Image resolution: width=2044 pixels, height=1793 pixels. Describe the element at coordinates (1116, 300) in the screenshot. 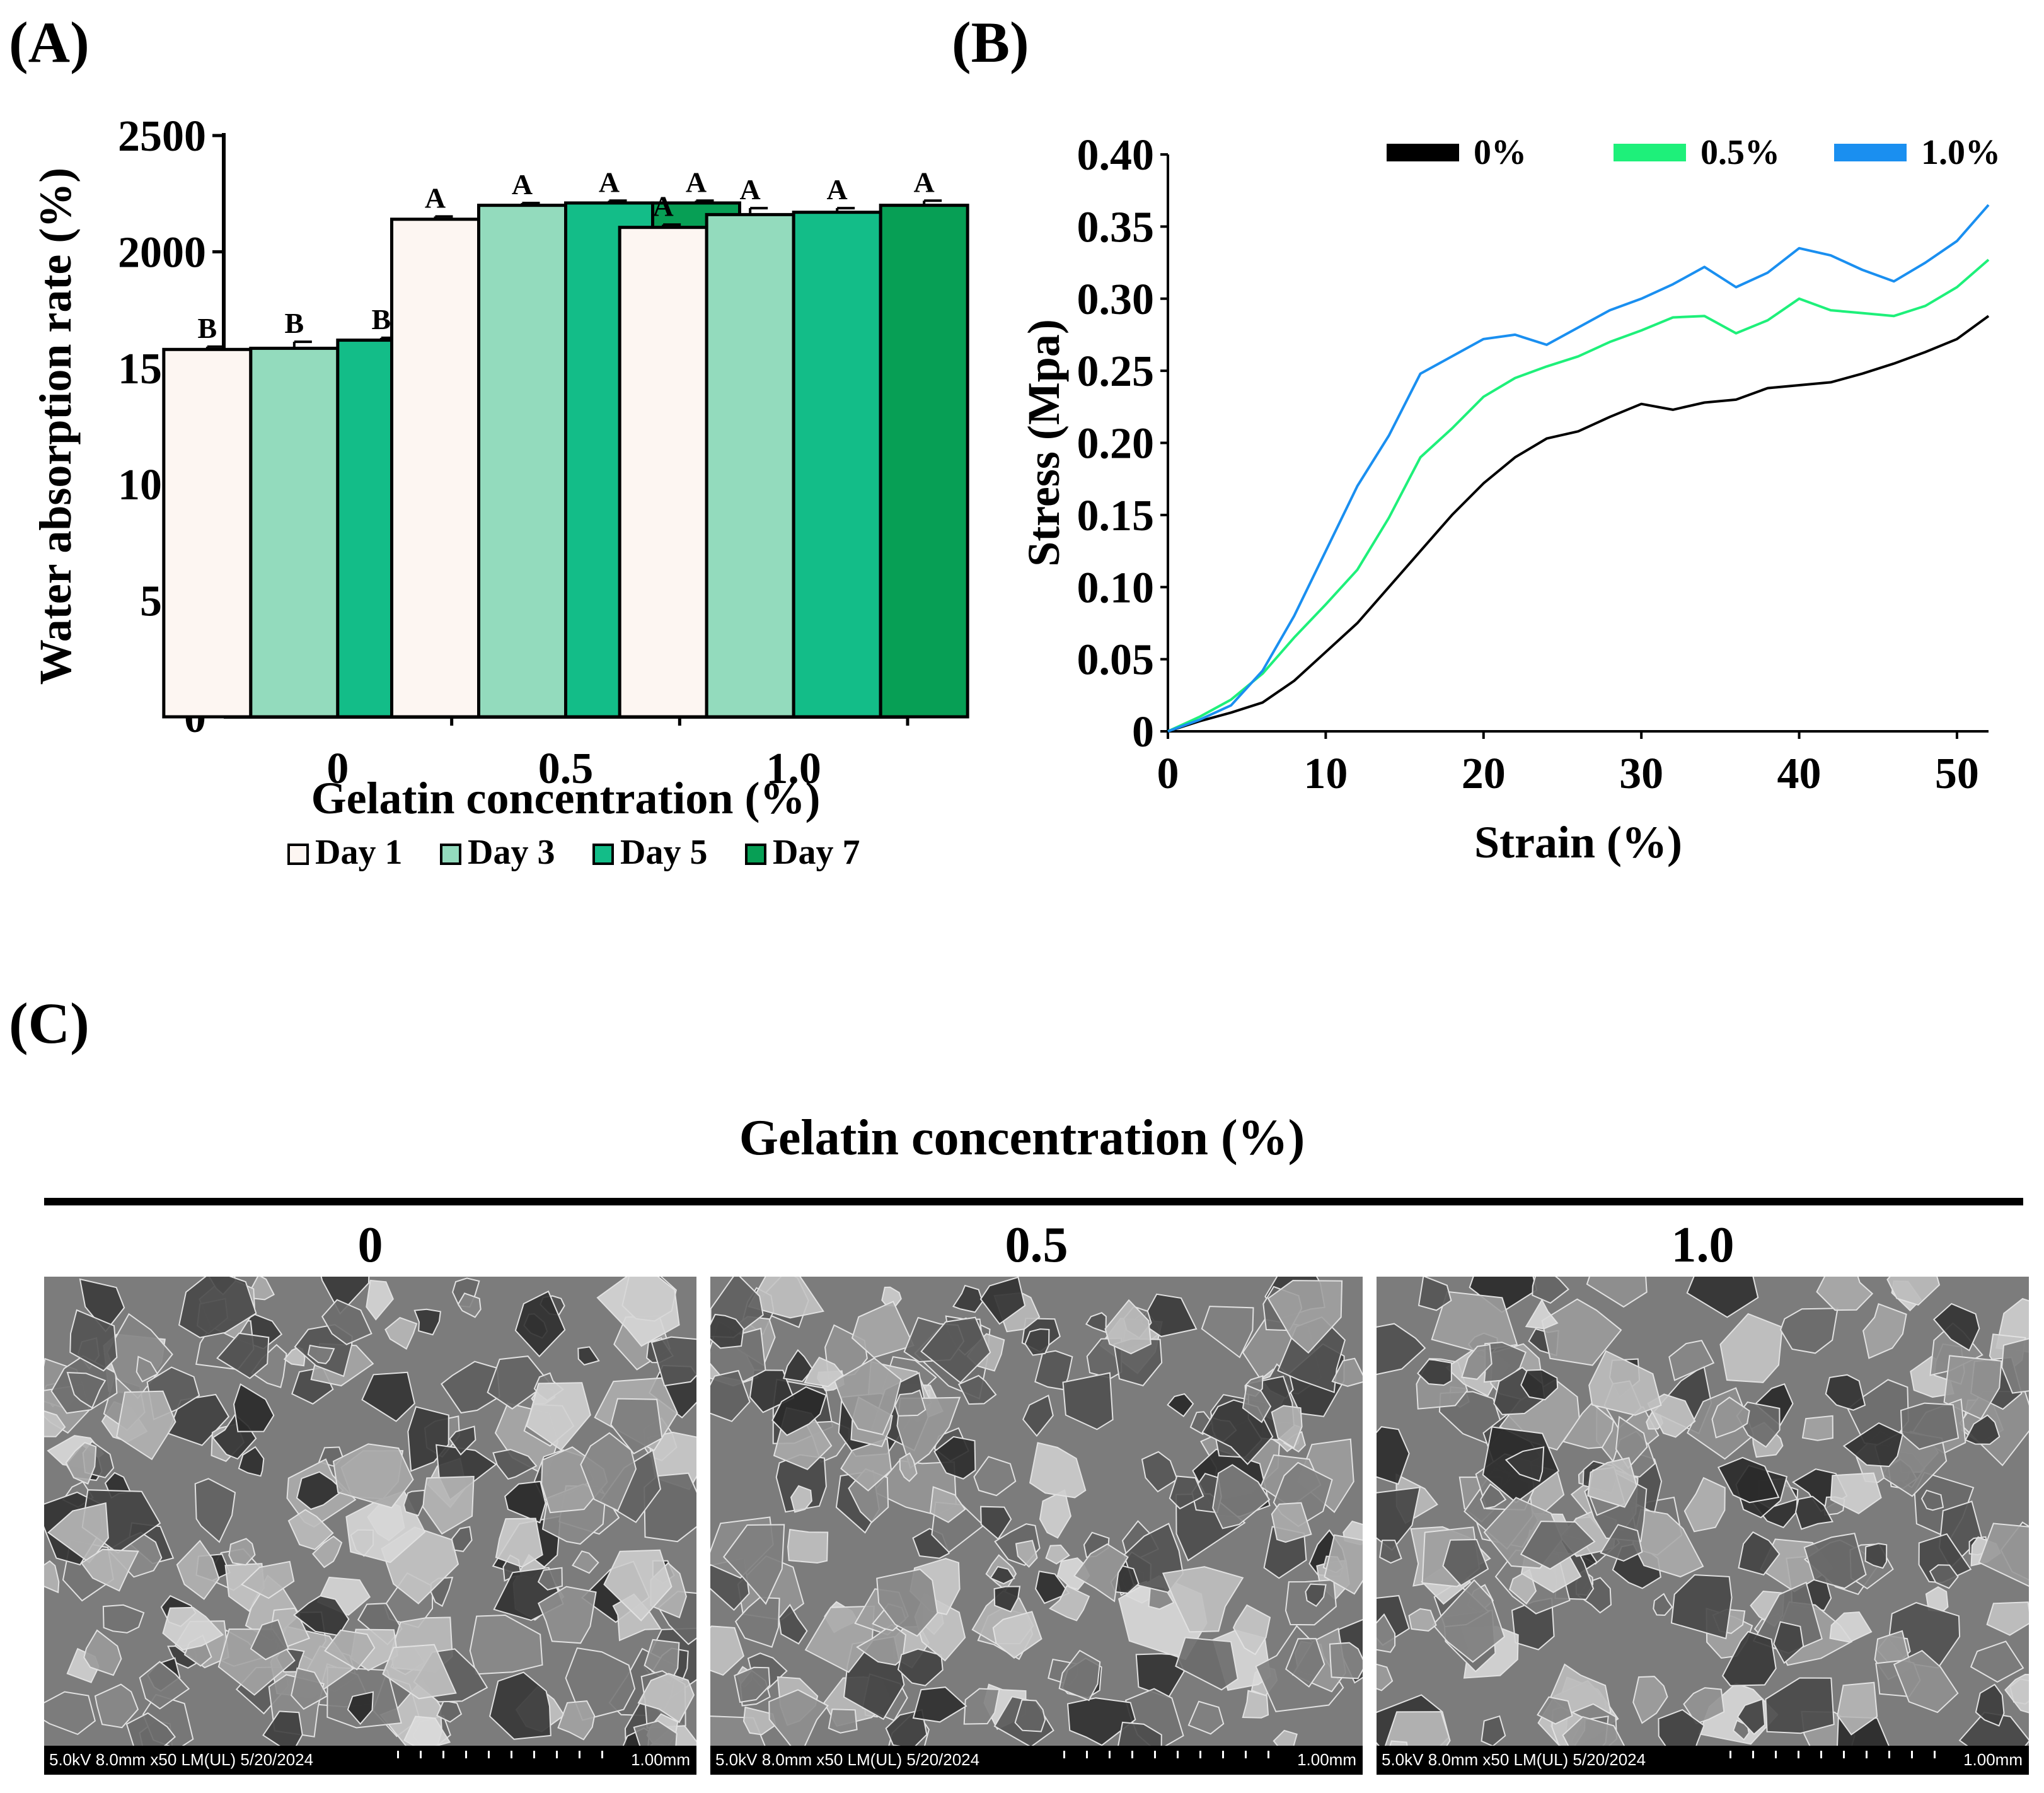

I see `y-tick-label: 0.30` at that location.